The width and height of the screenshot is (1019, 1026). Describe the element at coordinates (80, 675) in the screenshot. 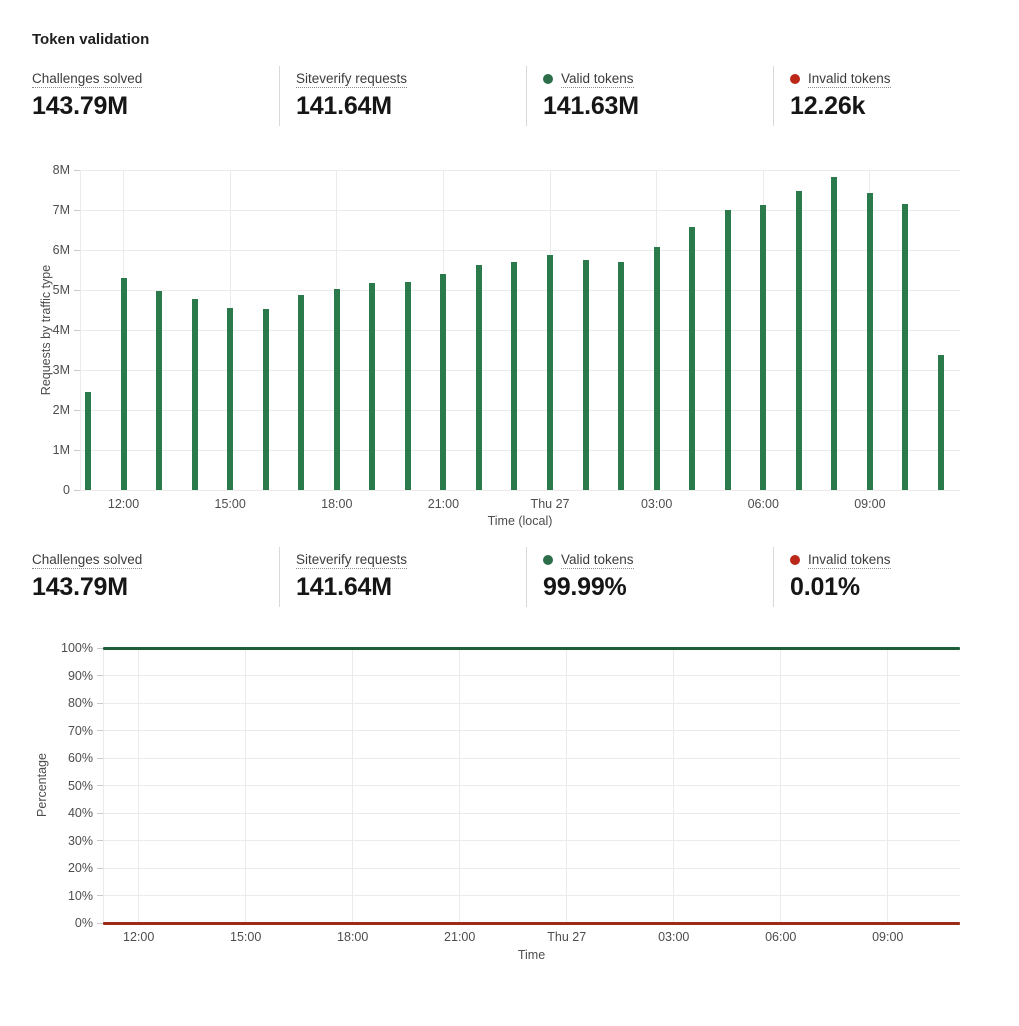

I see `y-tick-label: 90%` at that location.